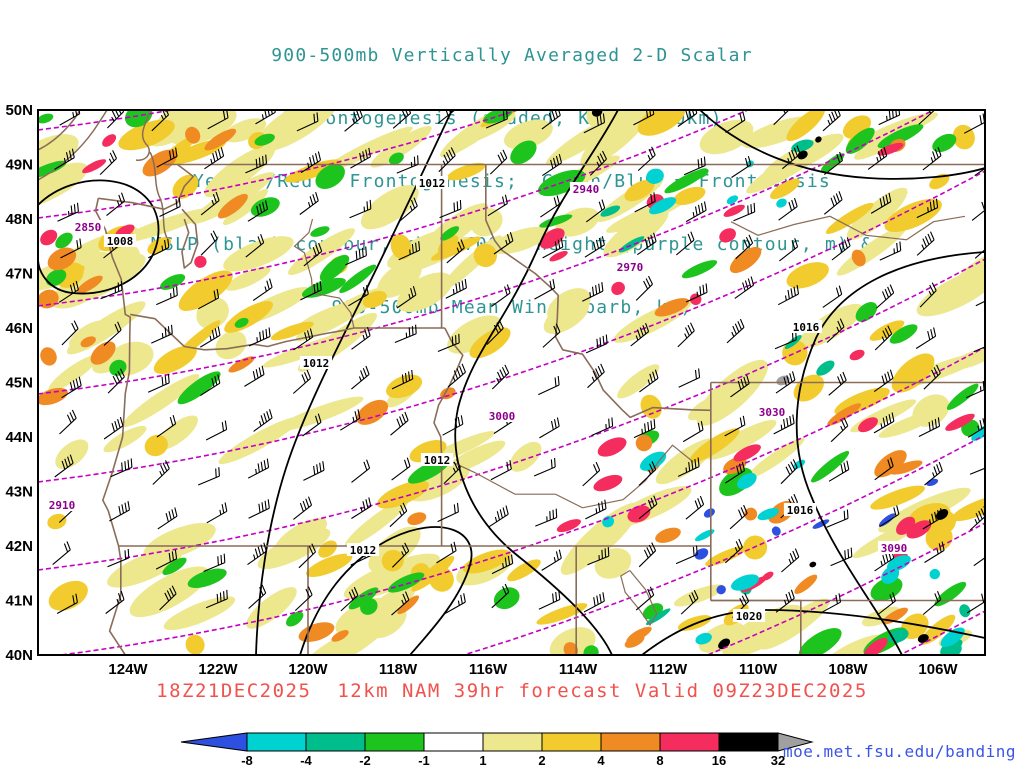  I want to click on svg-text: 48N, so click(19, 219).